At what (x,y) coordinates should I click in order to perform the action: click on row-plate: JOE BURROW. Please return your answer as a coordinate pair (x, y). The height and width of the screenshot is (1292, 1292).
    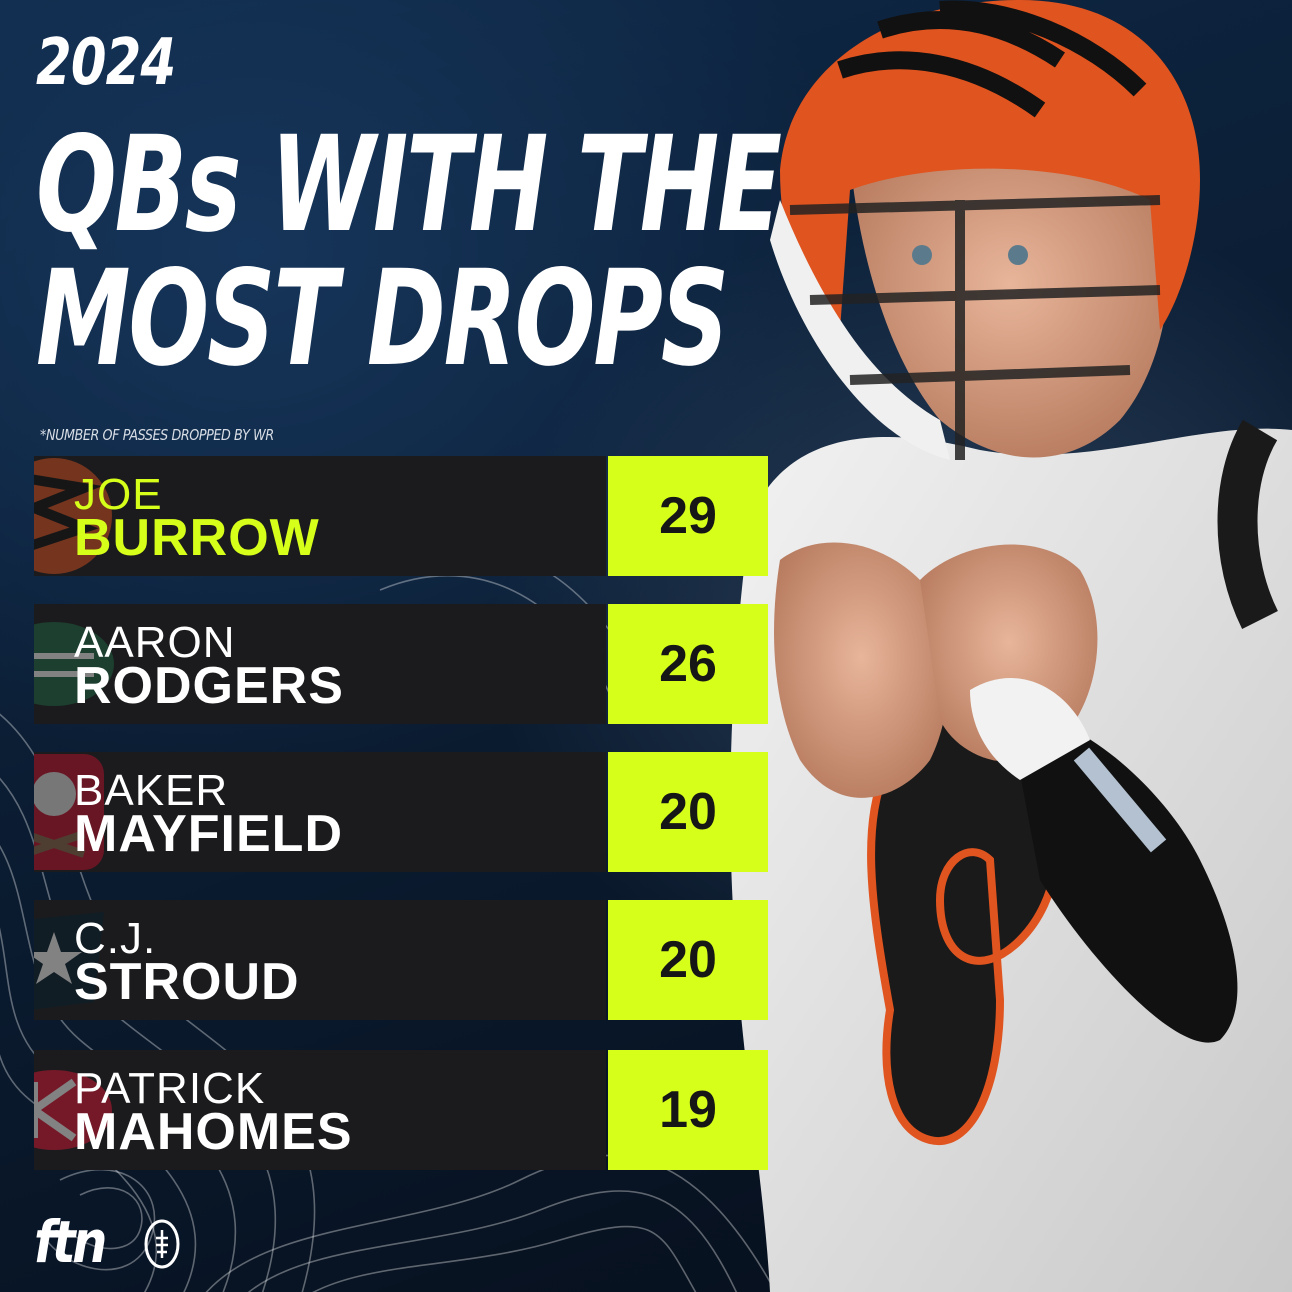
    Looking at the image, I should click on (320, 516).